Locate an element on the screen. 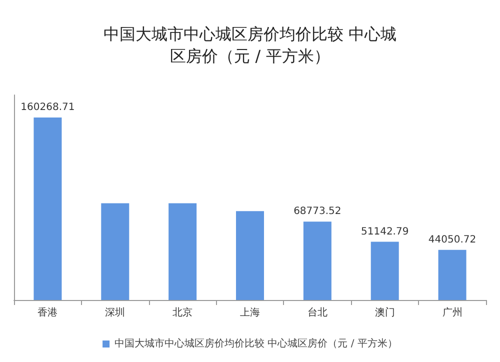  legend-label: 中国大城市中心城区房价均价比较 中心城区房价（元 / 平方米） is located at coordinates (256, 344).